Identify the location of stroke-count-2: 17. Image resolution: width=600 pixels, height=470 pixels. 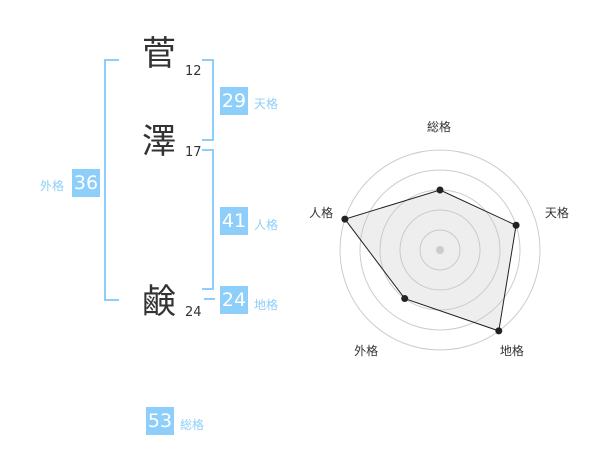
(193, 152).